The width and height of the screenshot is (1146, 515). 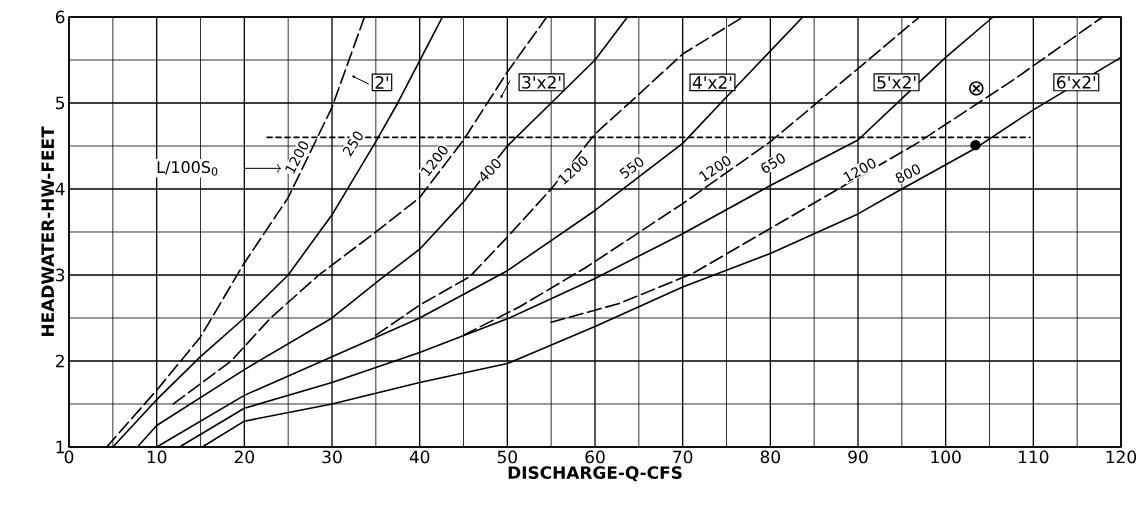 I want to click on x-tick-label: 20, so click(x=244, y=457).